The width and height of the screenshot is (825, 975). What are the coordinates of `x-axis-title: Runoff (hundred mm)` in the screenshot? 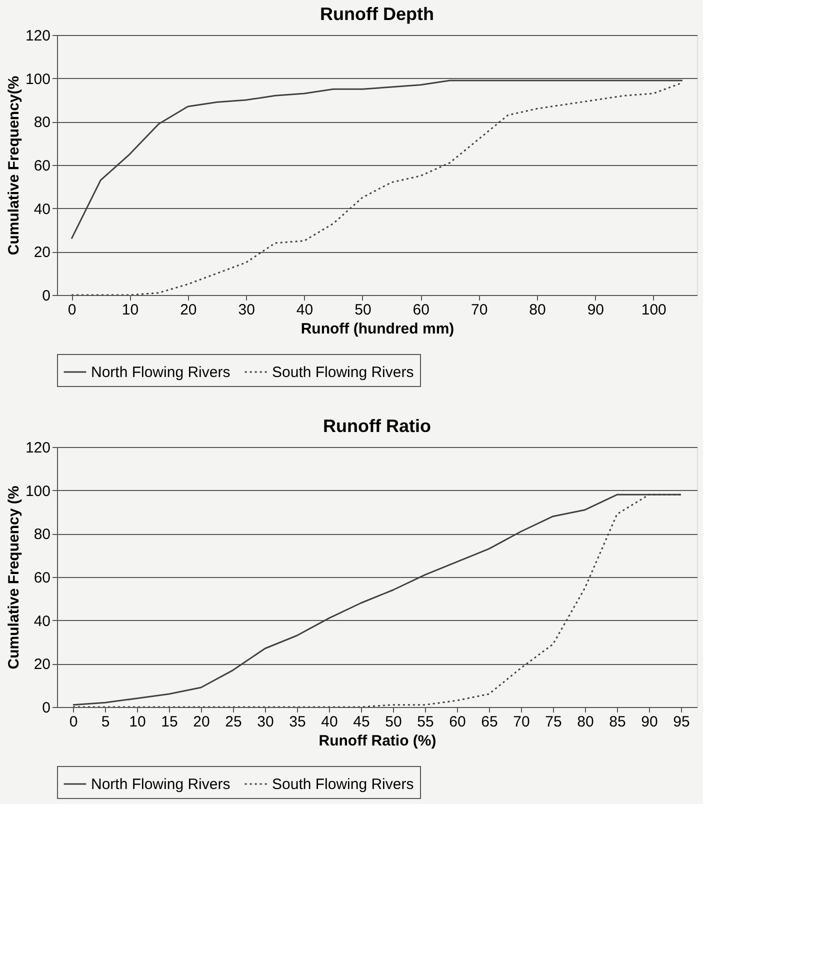 It's located at (377, 329).